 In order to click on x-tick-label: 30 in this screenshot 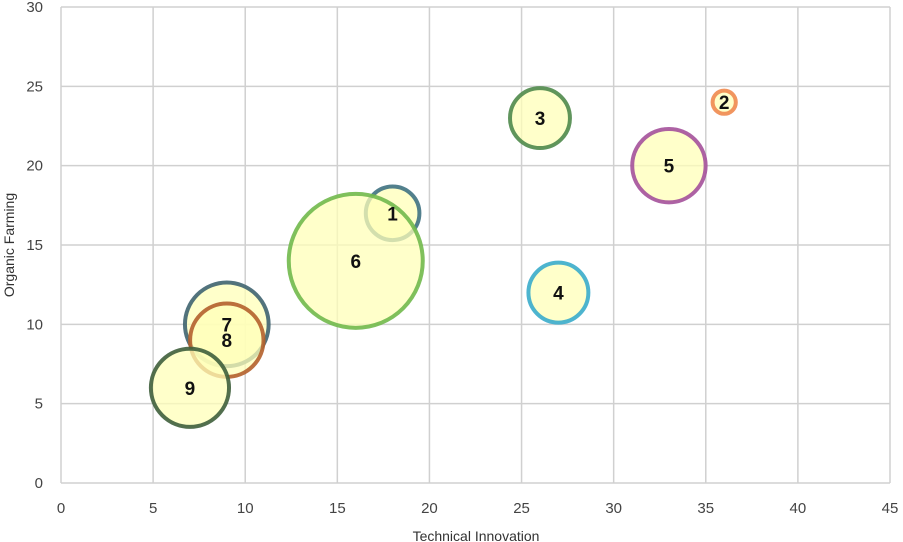, I will do `click(613, 508)`.